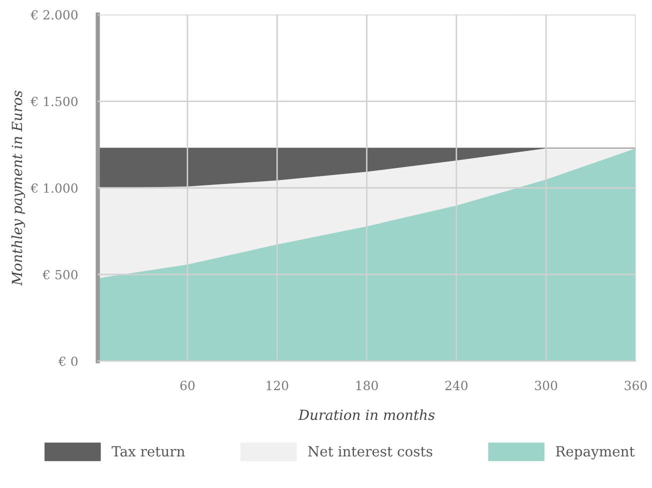 This screenshot has width=652, height=488. What do you see at coordinates (546, 385) in the screenshot?
I see `x-tick-label: 300` at bounding box center [546, 385].